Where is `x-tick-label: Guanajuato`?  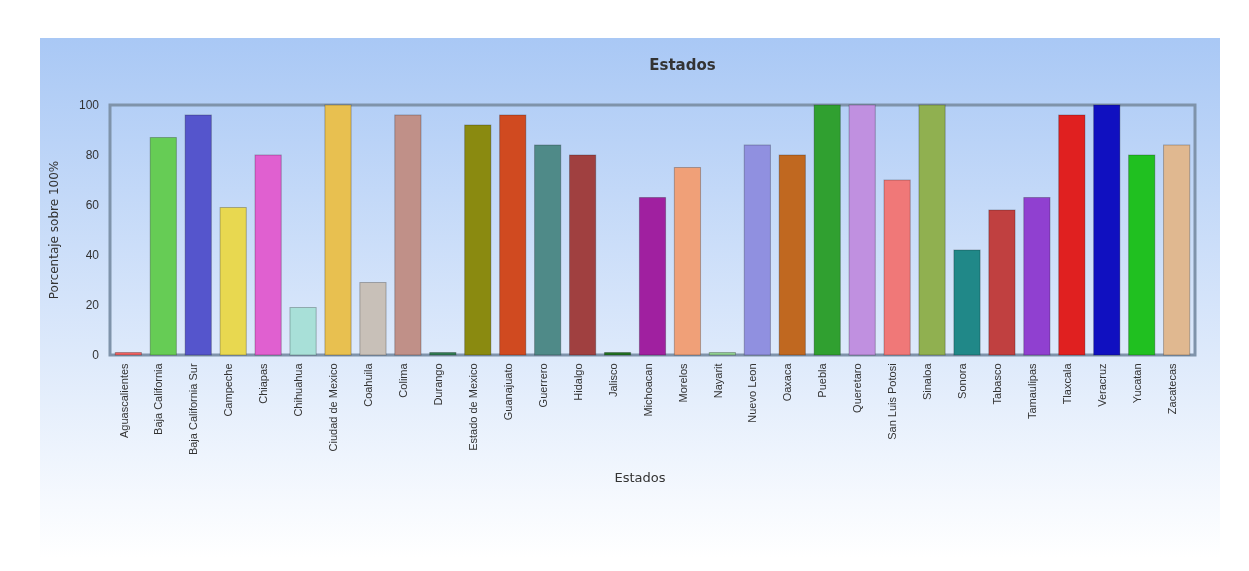
x-tick-label: Guanajuato is located at coordinates (507, 392).